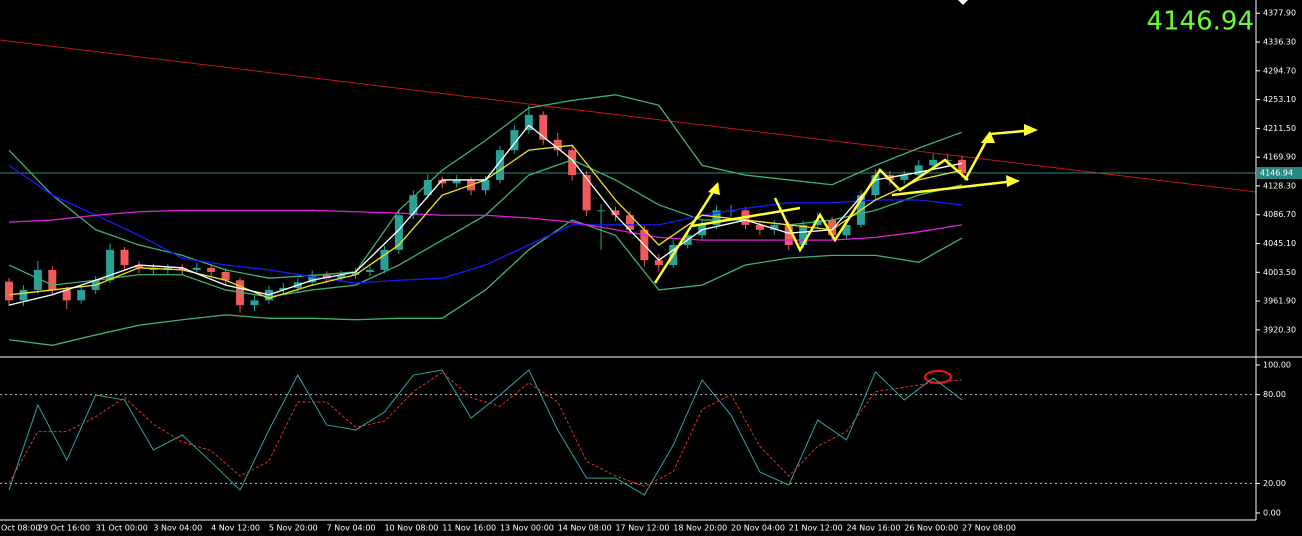 This screenshot has height=536, width=1302. Describe the element at coordinates (411, 528) in the screenshot. I see `x-tick-label: 10 Nov 08:00` at that location.